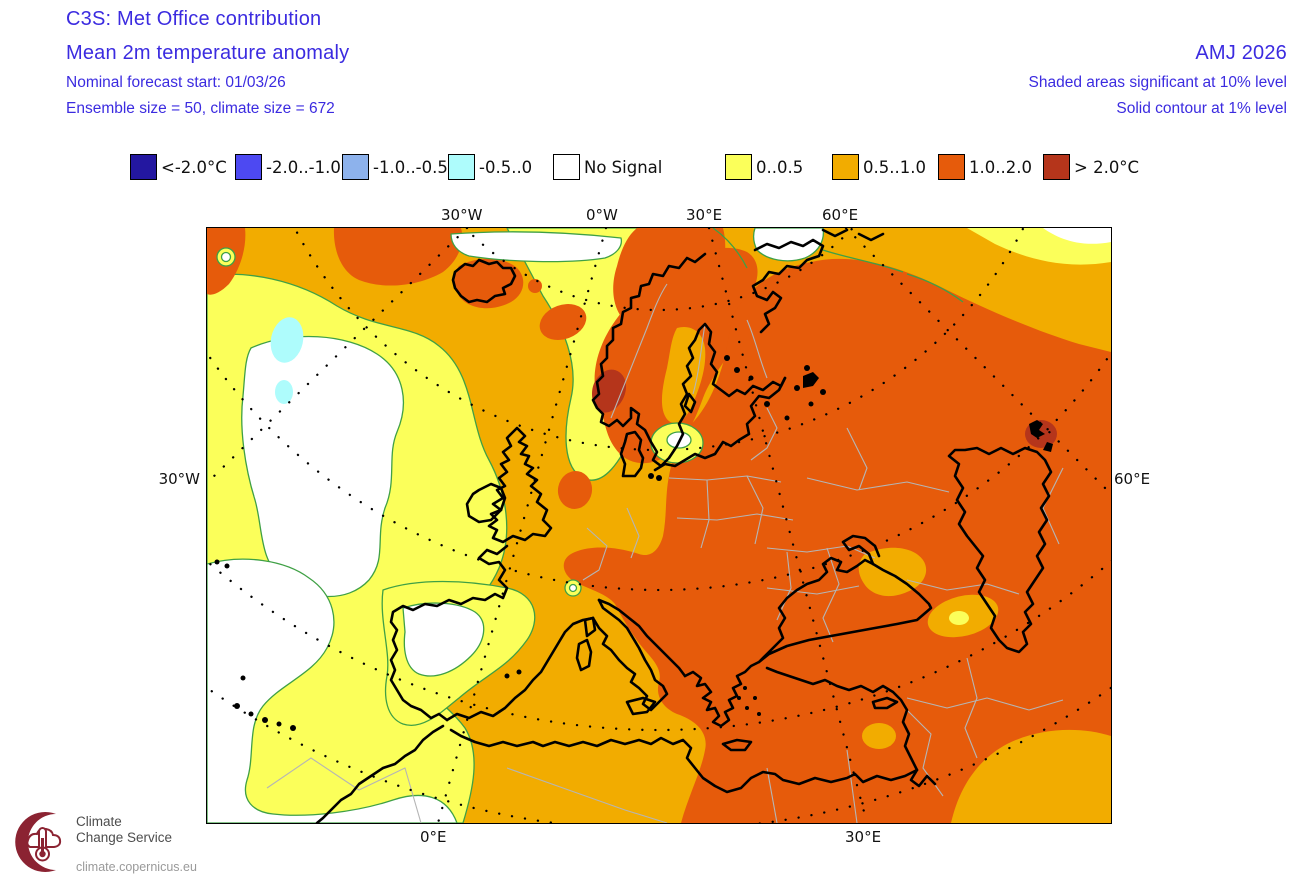 This screenshot has height=893, width=1315. What do you see at coordinates (380, 773) in the screenshot?
I see `coast-morocco-atlantic` at bounding box center [380, 773].